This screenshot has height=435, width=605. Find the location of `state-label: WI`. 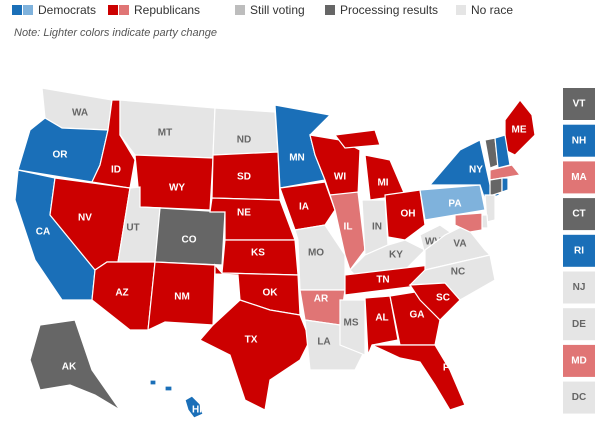

state-label: WI is located at coordinates (340, 177).